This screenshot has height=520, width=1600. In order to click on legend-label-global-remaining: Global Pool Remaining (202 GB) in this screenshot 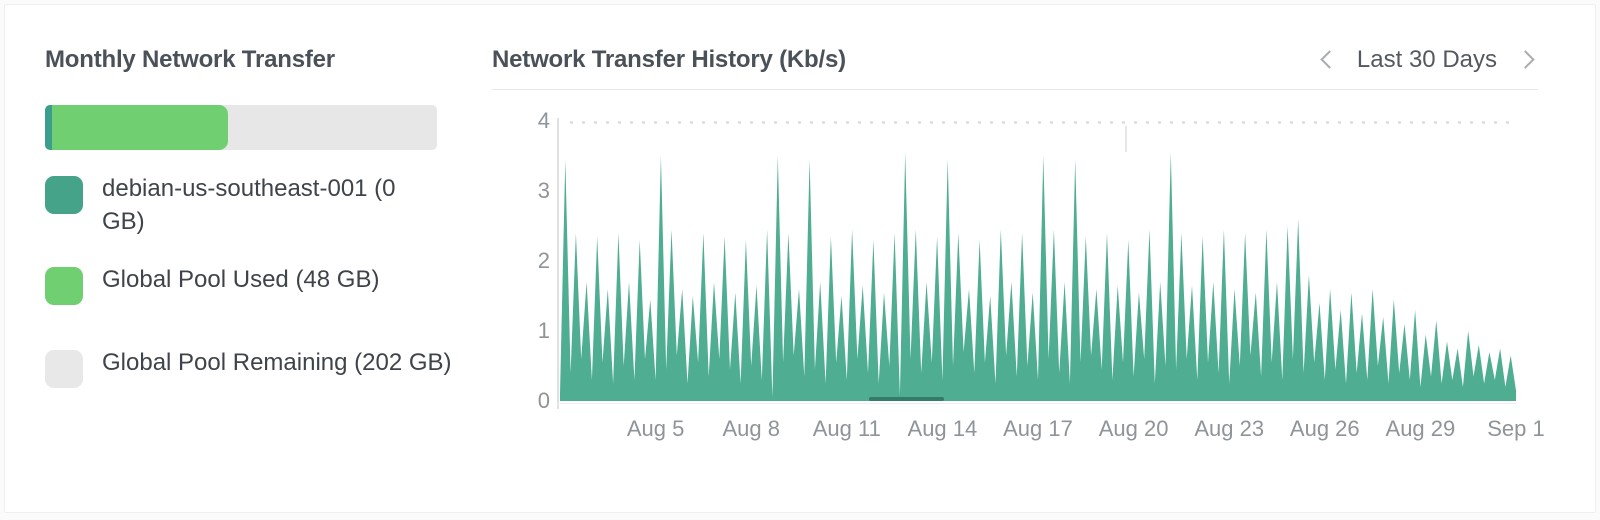, I will do `click(277, 362)`.